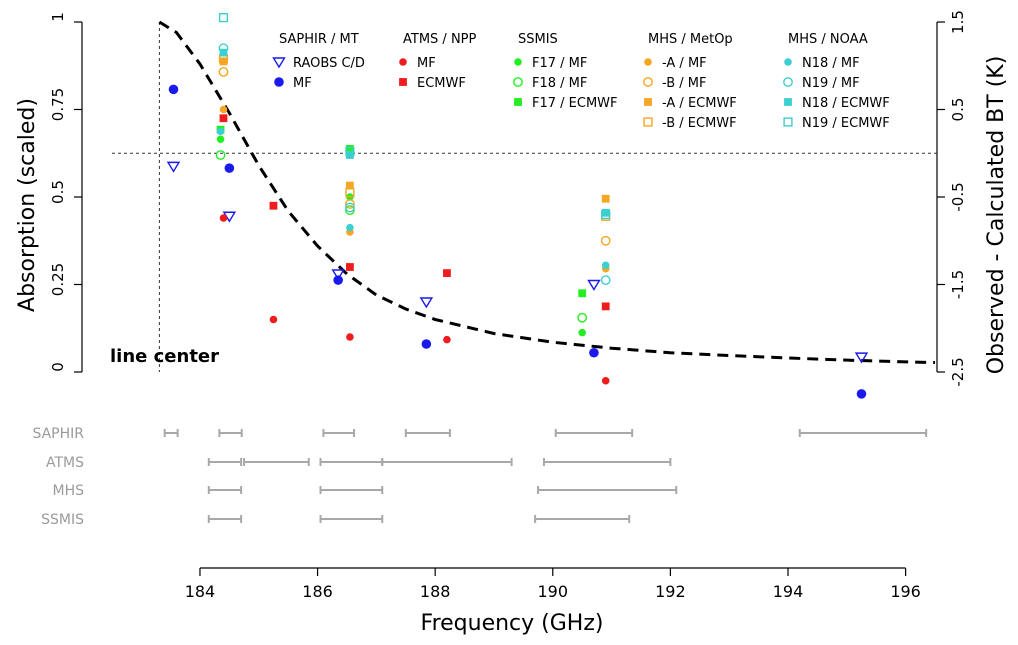 The width and height of the screenshot is (1018, 645). What do you see at coordinates (958, 22) in the screenshot?
I see `y-tick-label-right: 1.5` at bounding box center [958, 22].